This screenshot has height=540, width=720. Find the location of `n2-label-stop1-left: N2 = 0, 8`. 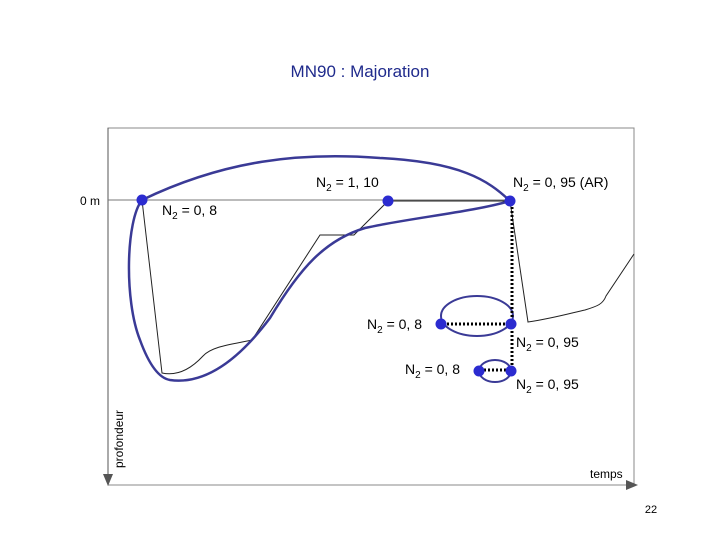

n2-label-stop1-left: N2 = 0, 8 is located at coordinates (394, 326).